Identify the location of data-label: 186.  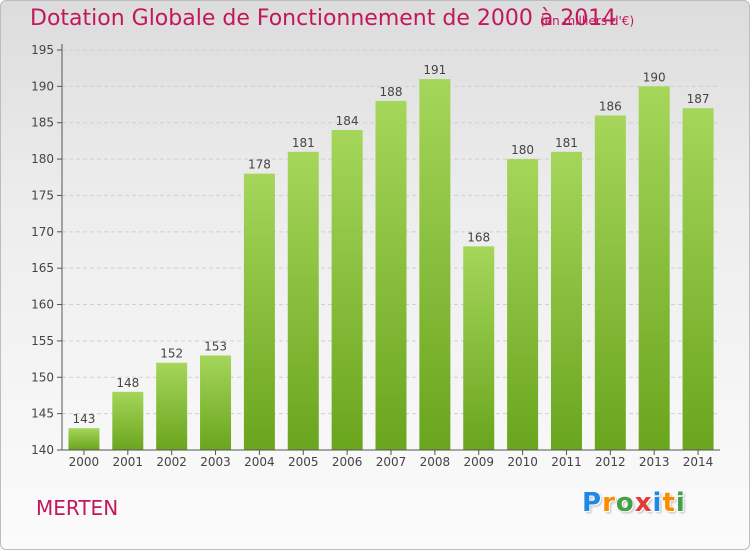
(610, 106).